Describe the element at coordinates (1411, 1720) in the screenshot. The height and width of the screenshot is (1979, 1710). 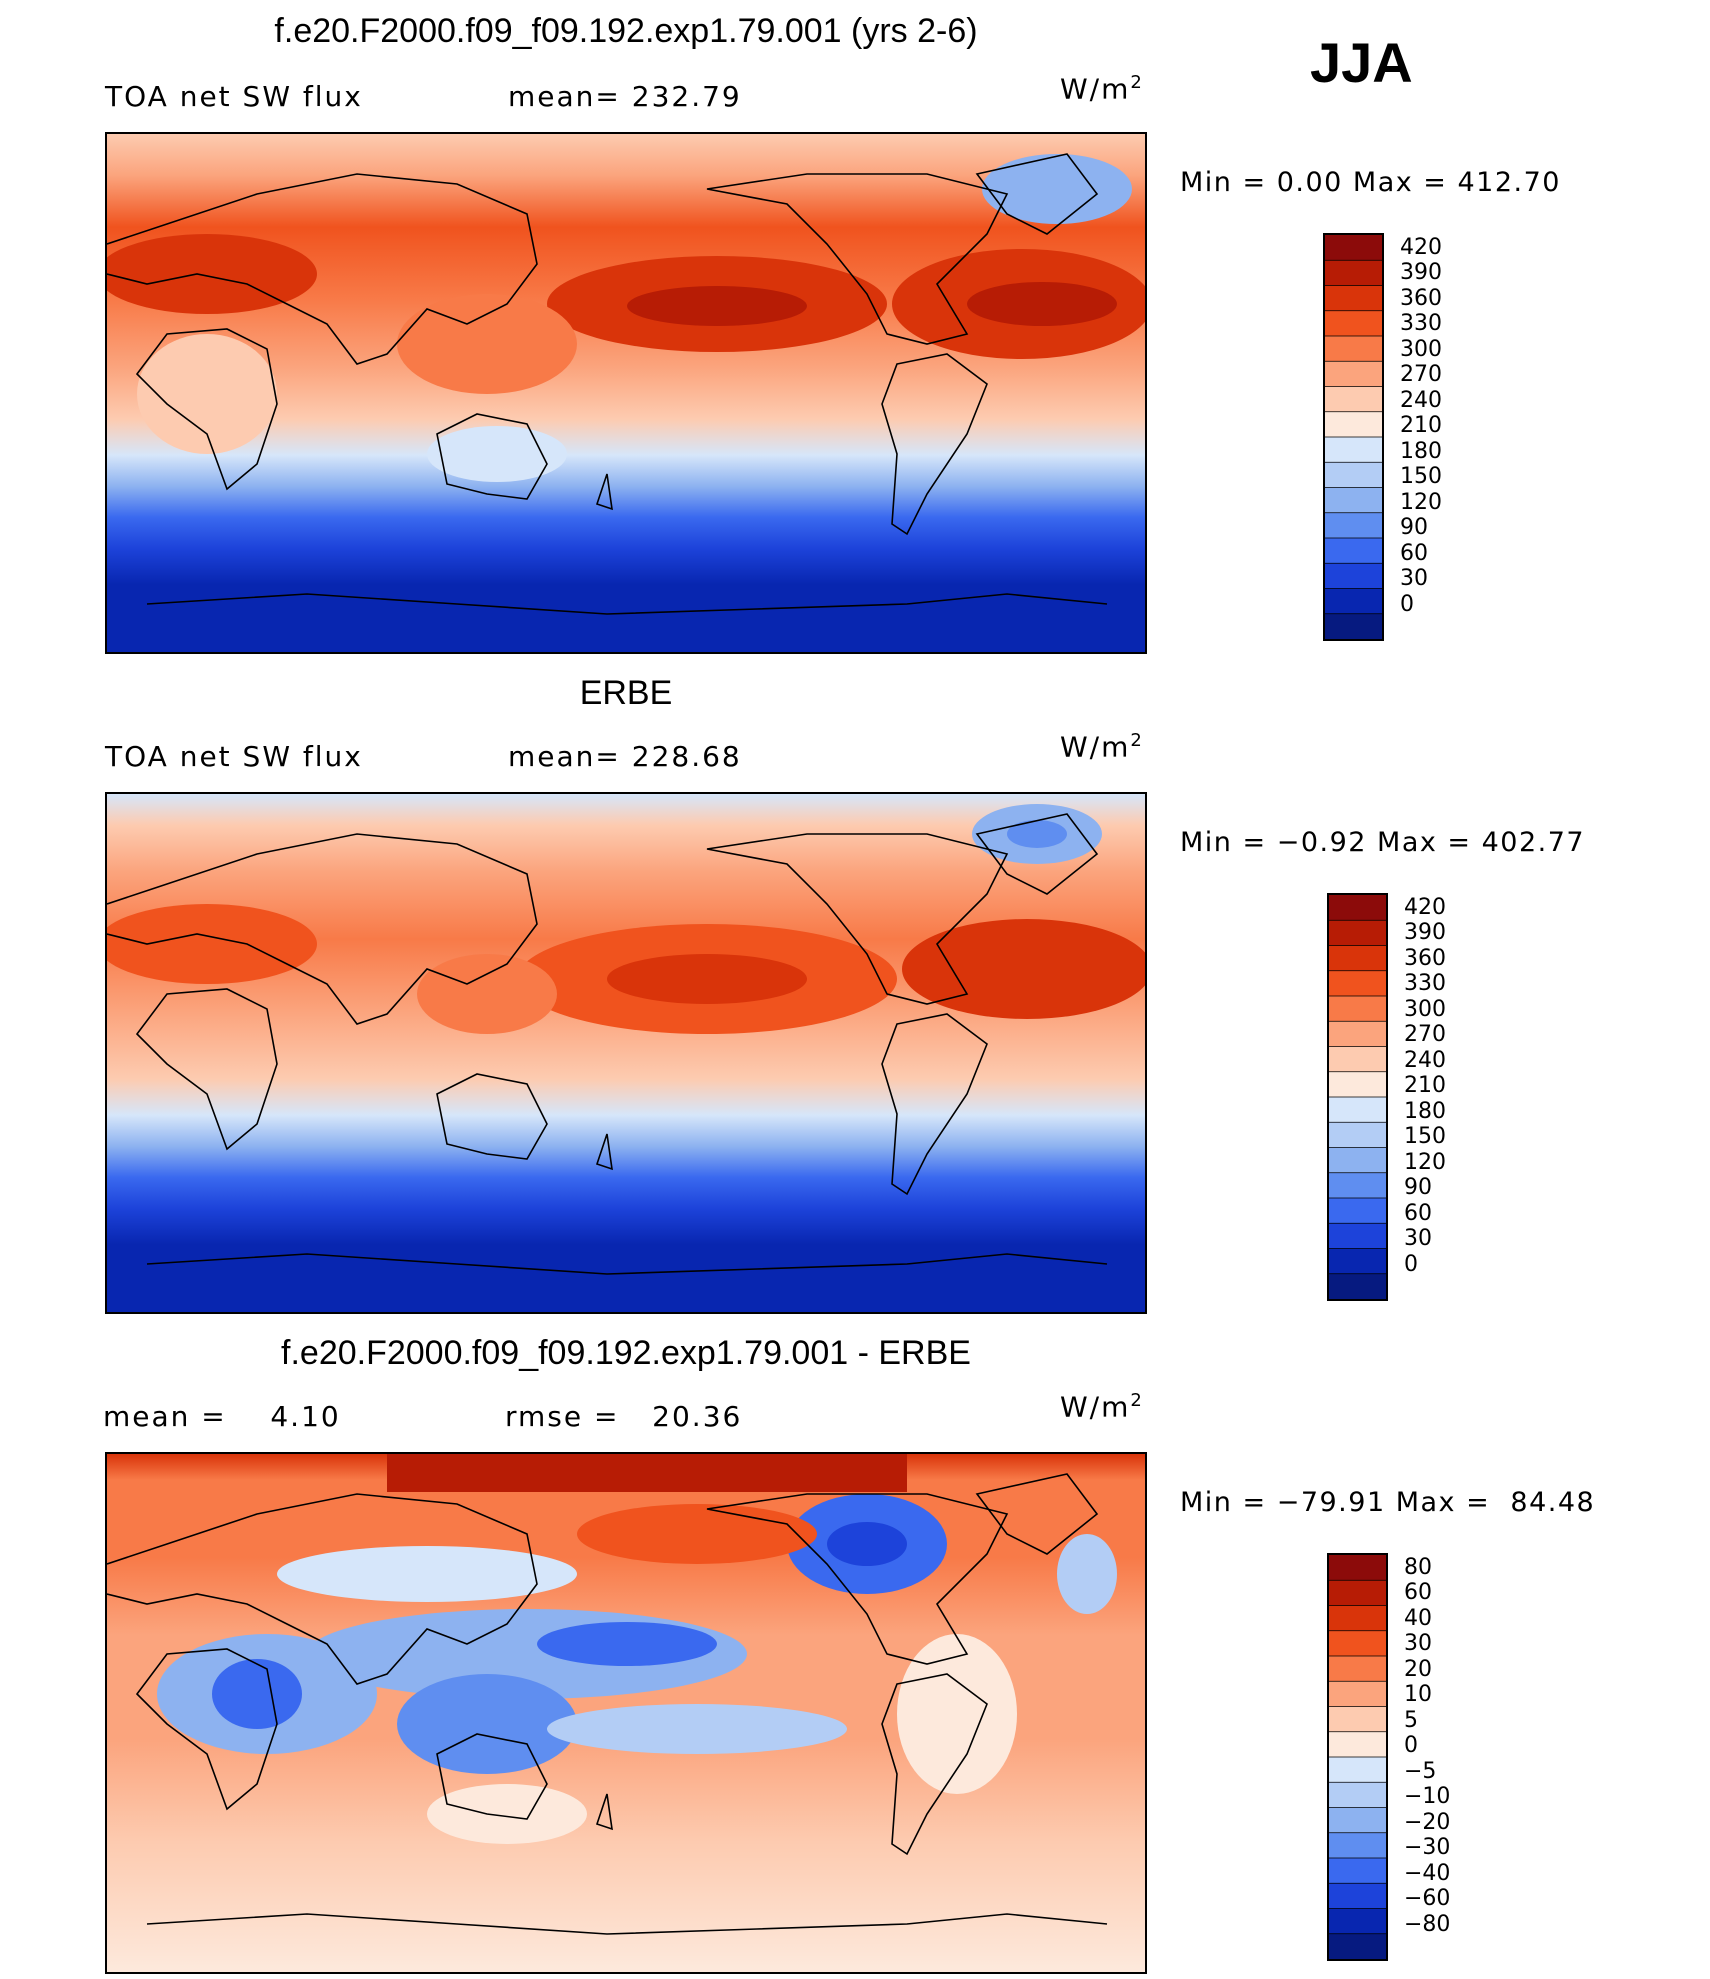
I see `colorbar-tick-label: 5` at that location.